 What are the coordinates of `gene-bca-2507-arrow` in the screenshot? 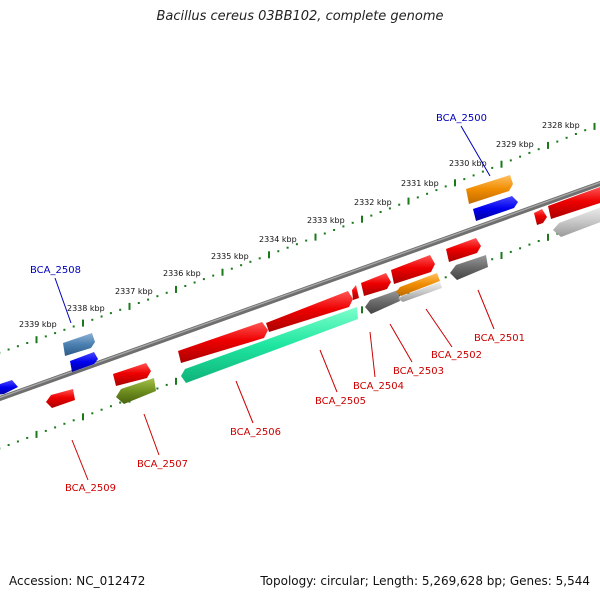 It's located at (136, 391).